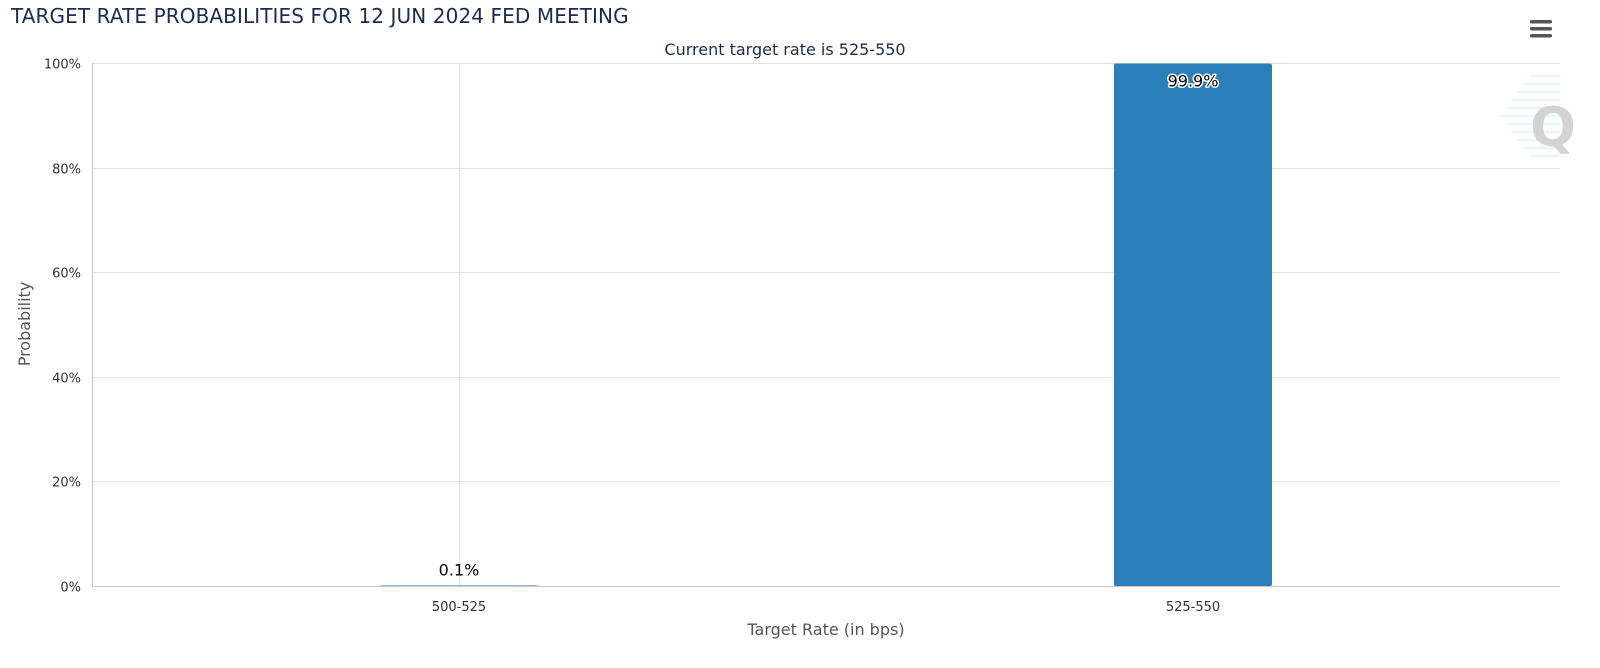 The image size is (1600, 668). I want to click on y-tick-label: 80%, so click(66, 170).